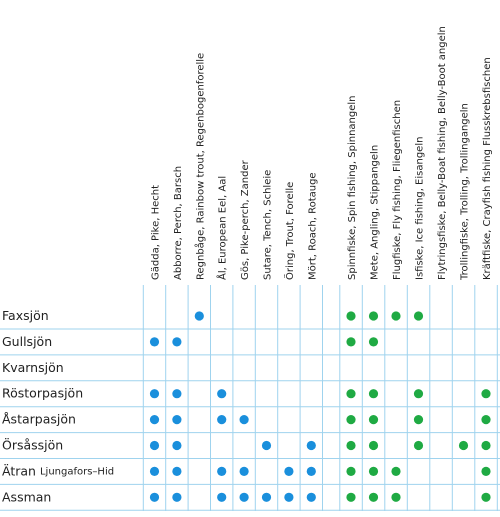 Image resolution: width=500 pixels, height=517 pixels. I want to click on column-header: Gös, Pike-perch, Zander, so click(245, 219).